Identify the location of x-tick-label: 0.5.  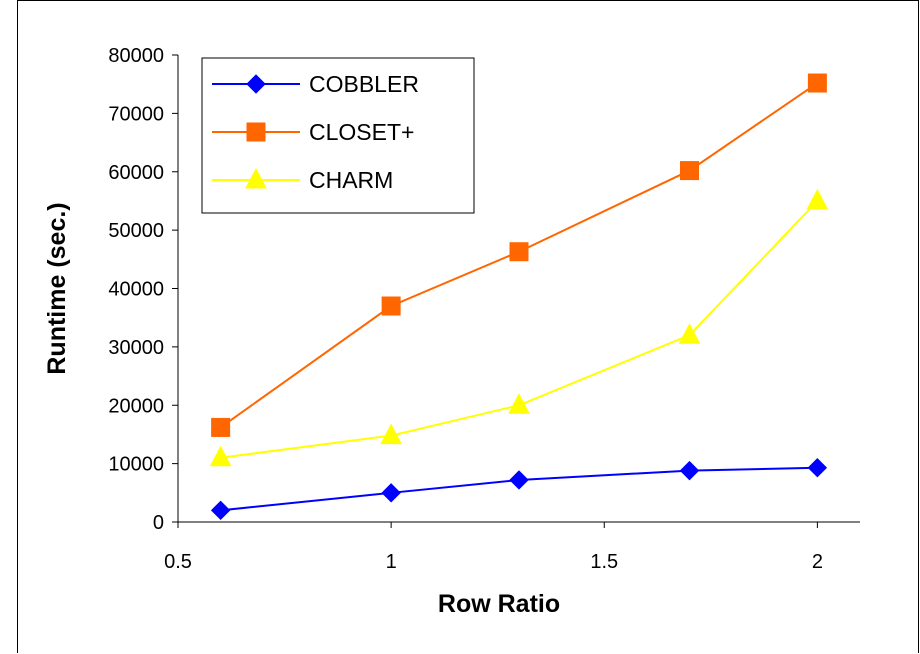
(178, 562).